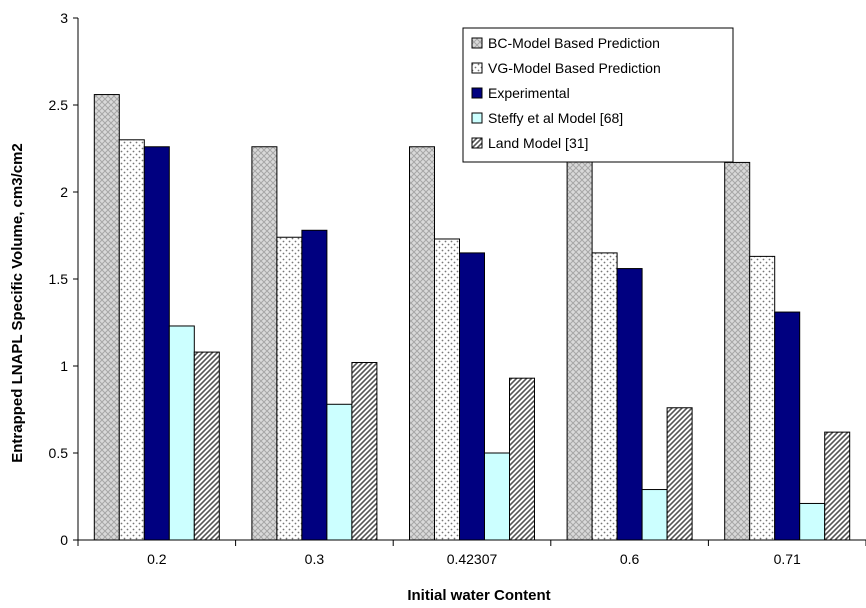 This screenshot has width=866, height=608. I want to click on legend-label-bc-model-based-prediction: BC-Model Based Prediction, so click(574, 43).